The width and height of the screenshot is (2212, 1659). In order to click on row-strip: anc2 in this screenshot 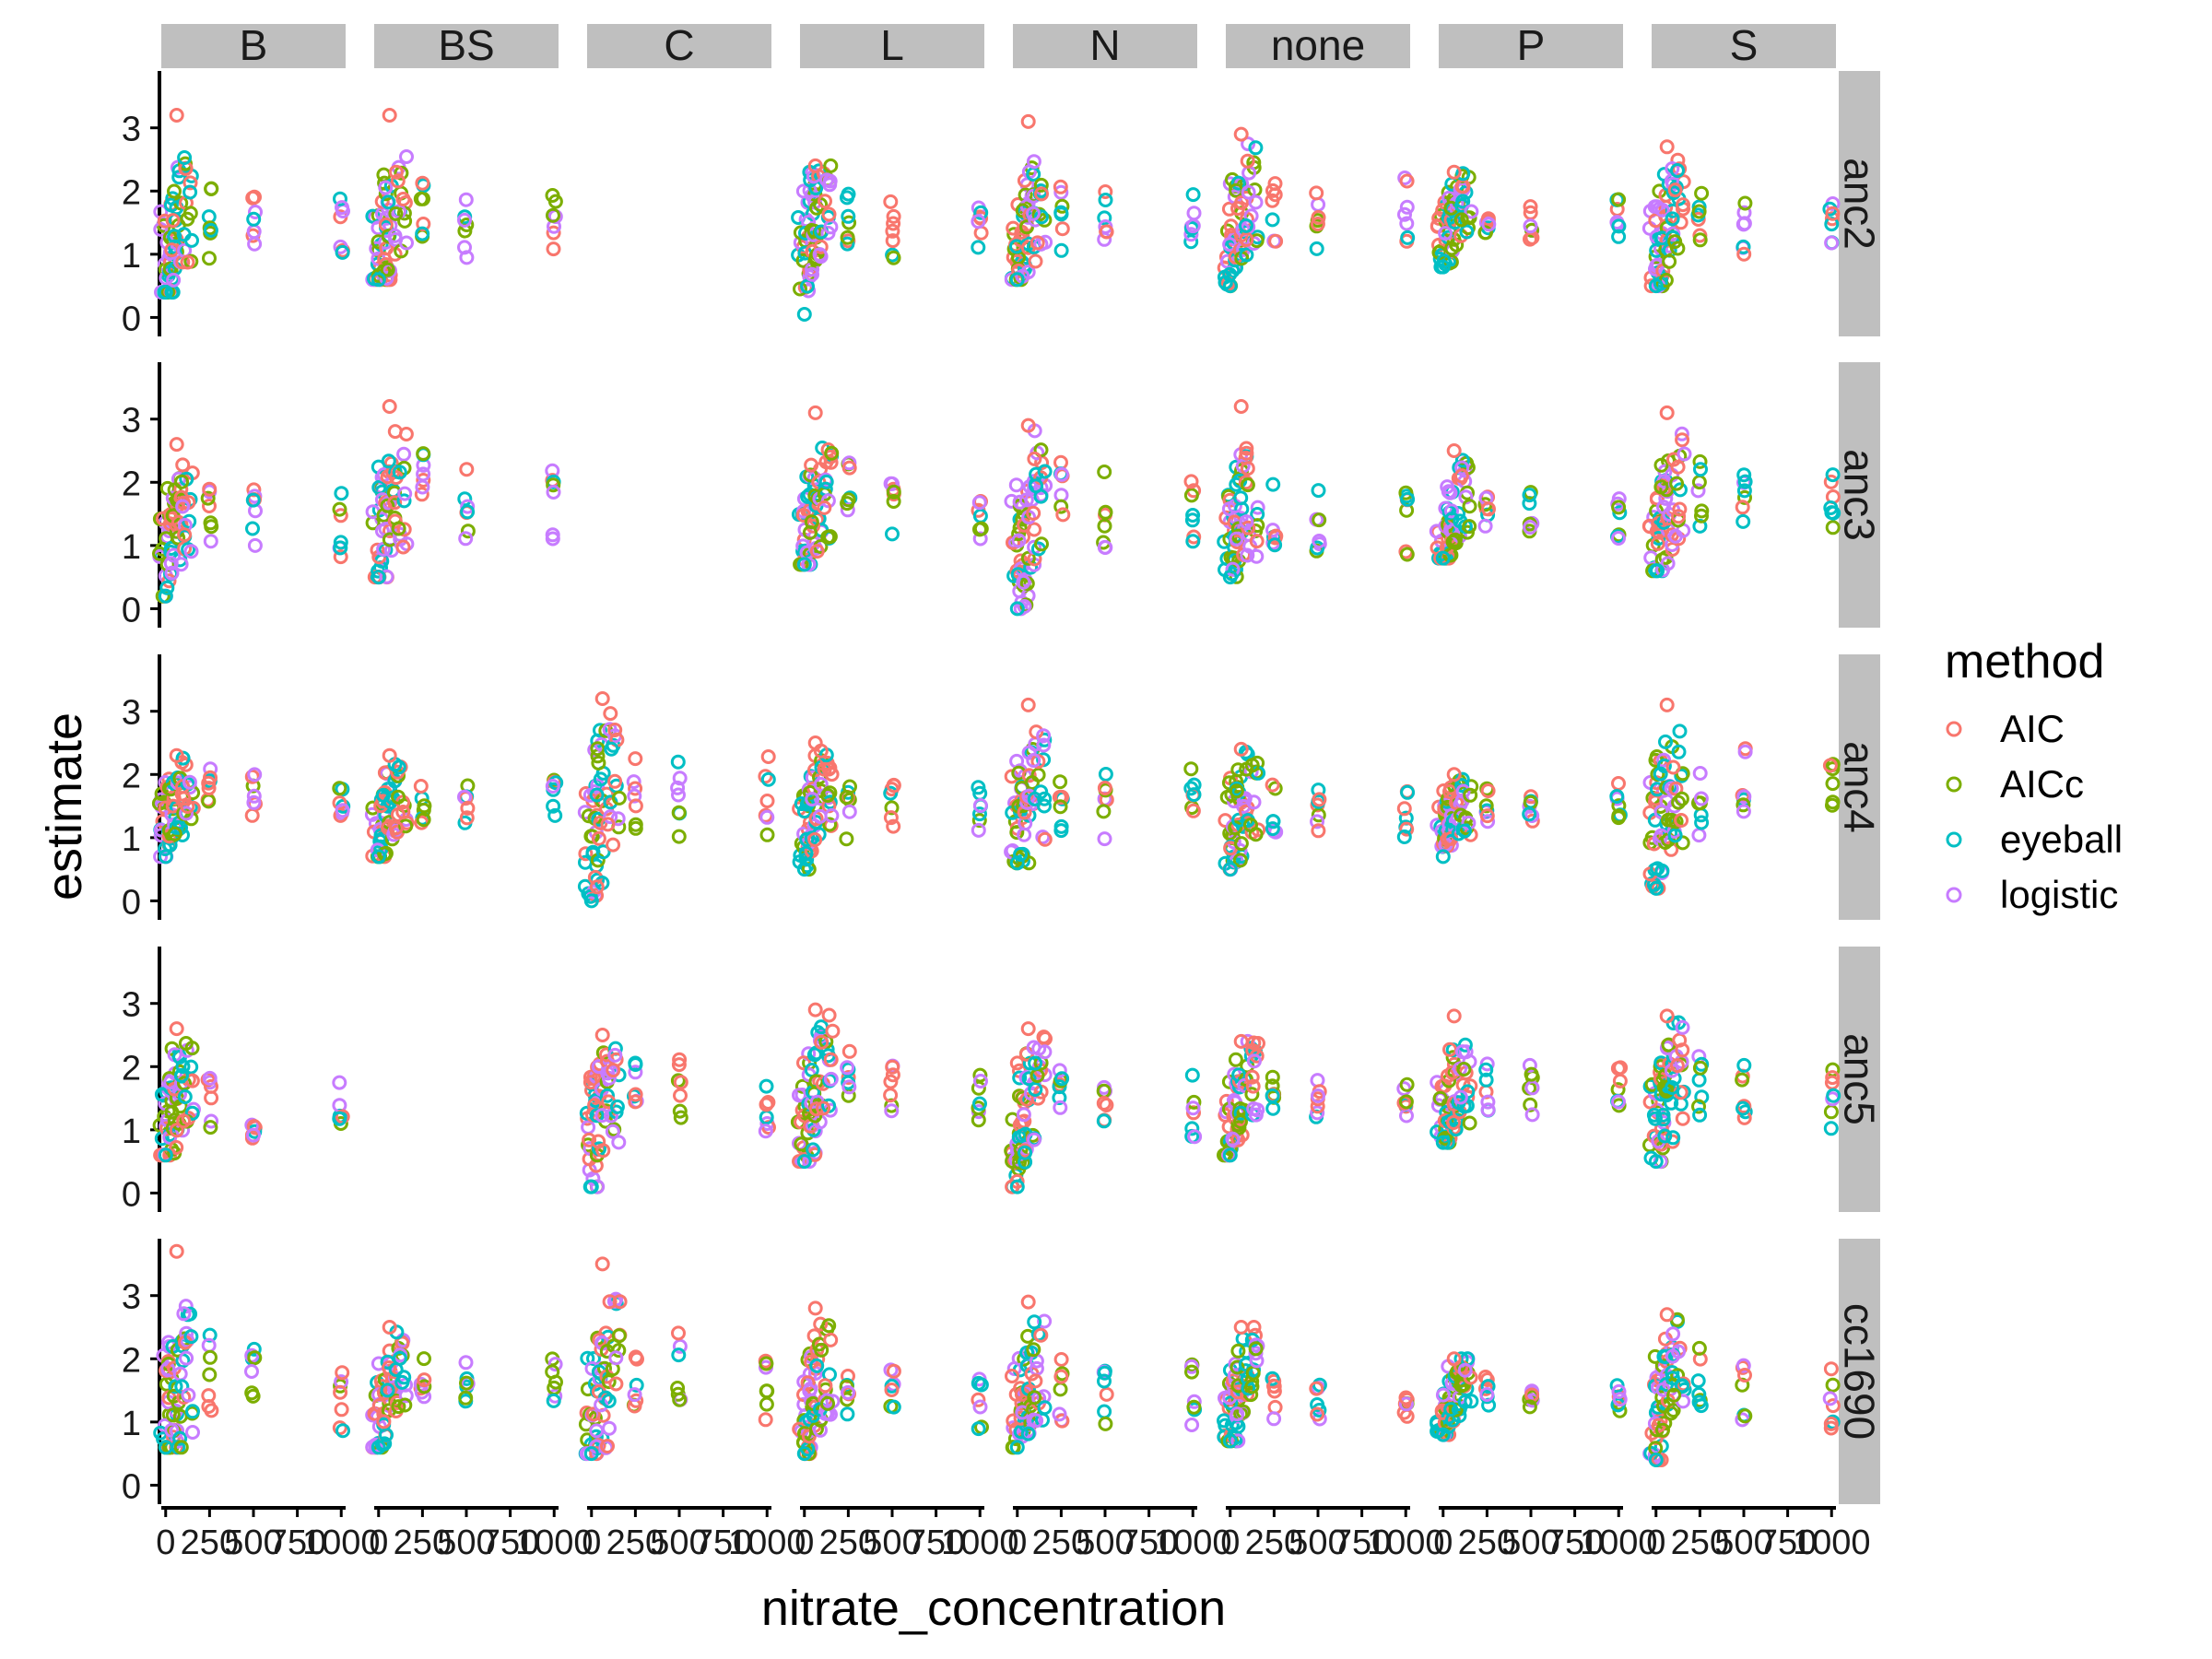, I will do `click(1860, 203)`.